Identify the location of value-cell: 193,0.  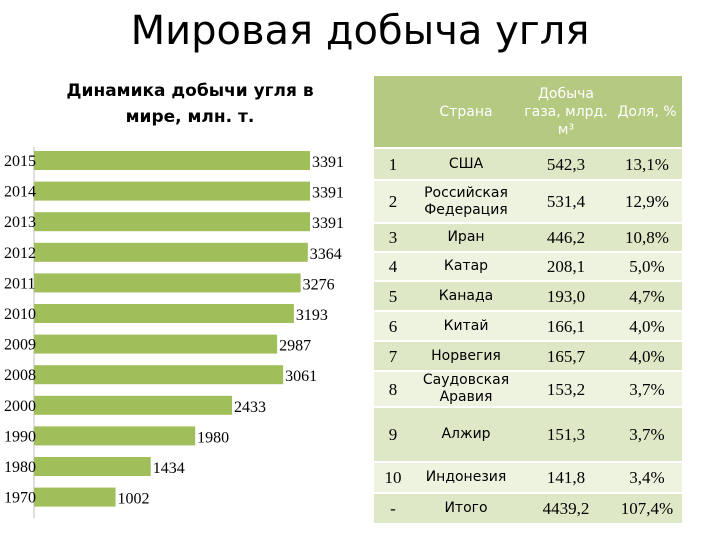
(566, 295).